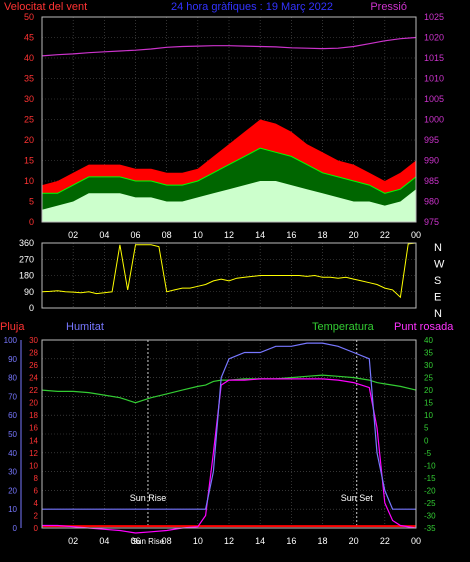 Image resolution: width=470 pixels, height=562 pixels. What do you see at coordinates (33, 403) in the screenshot?
I see `humidity-y-tick: 20` at bounding box center [33, 403].